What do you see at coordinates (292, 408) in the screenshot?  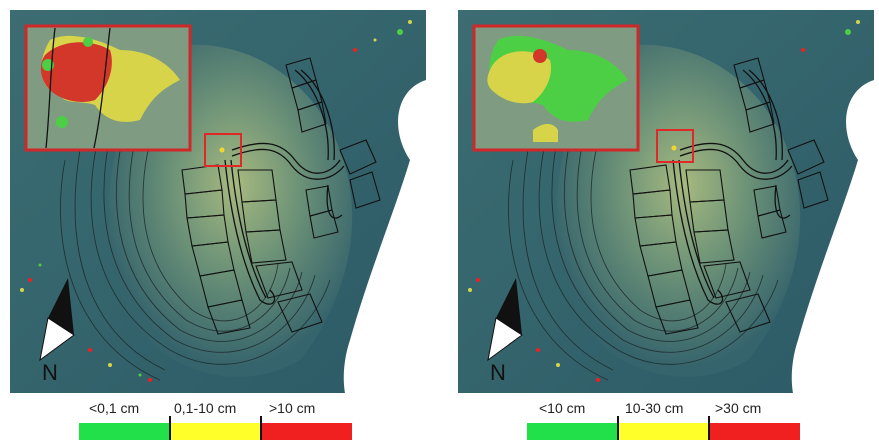 I see `legend-label-high: >10 cm` at bounding box center [292, 408].